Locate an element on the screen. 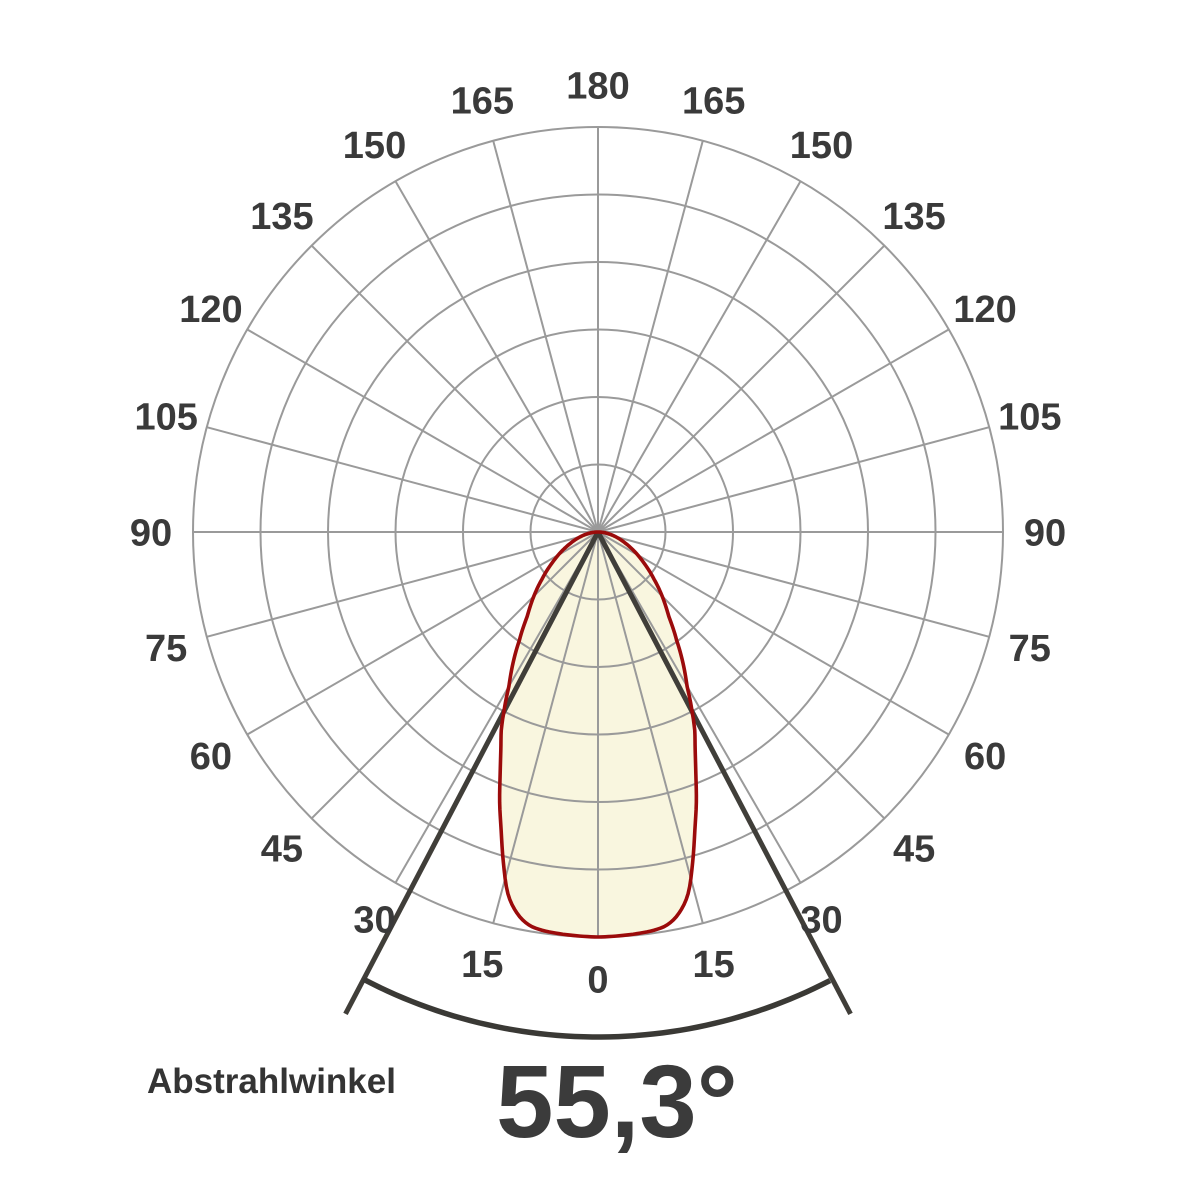 The image size is (1200, 1200). beam-line-left is located at coordinates (472, 773).